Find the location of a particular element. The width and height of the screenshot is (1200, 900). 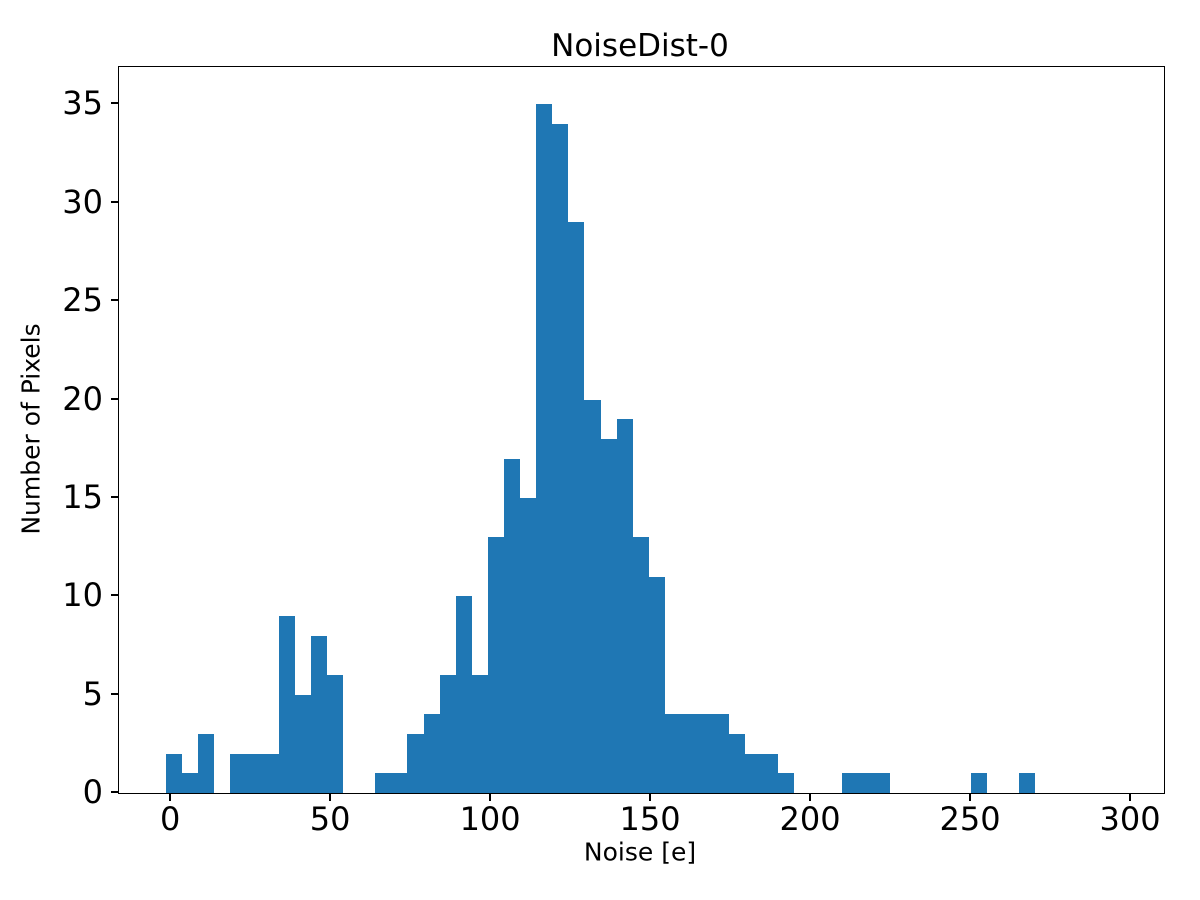

x-tick-label: 250 is located at coordinates (970, 819).